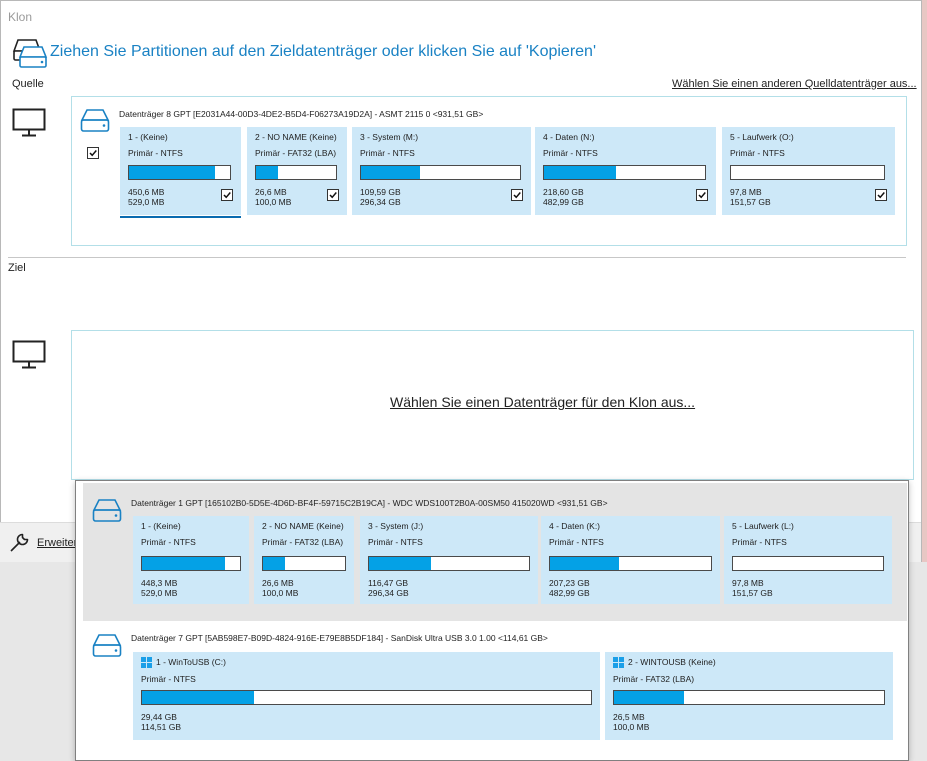 This screenshot has width=927, height=761. What do you see at coordinates (569, 583) in the screenshot?
I see `used-size: 207,23 GB` at bounding box center [569, 583].